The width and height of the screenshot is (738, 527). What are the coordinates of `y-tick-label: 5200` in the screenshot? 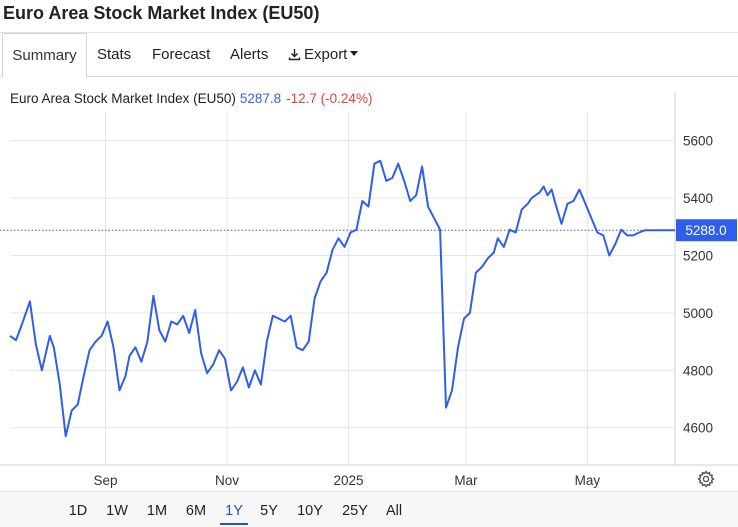 It's located at (698, 255).